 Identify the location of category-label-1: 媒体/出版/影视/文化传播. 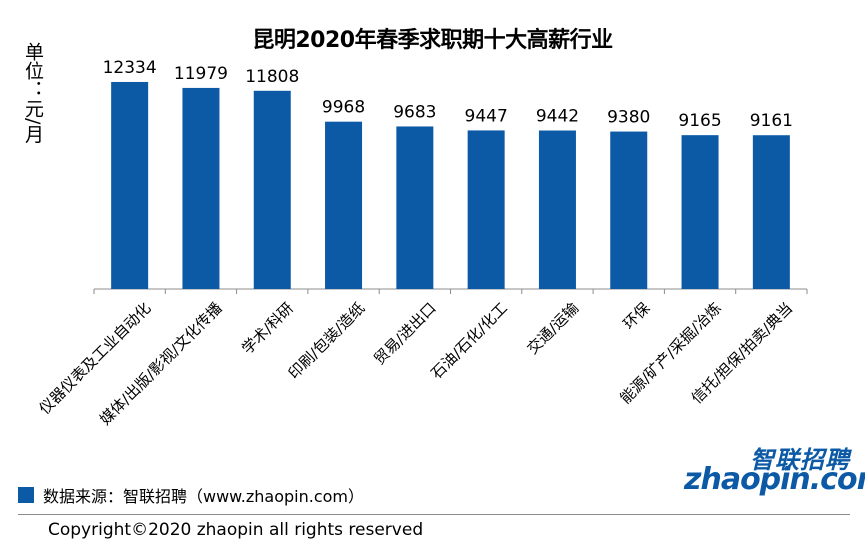
(161, 364).